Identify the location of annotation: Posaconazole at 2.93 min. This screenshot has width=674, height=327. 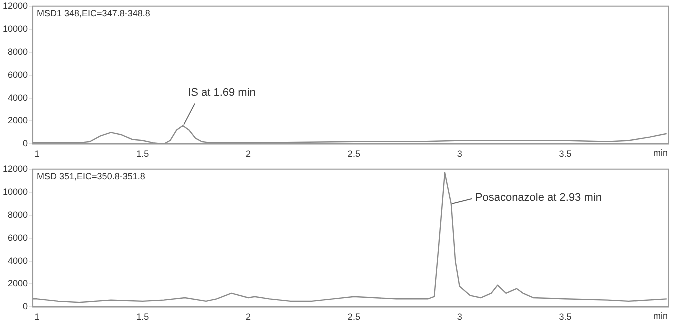
(538, 198).